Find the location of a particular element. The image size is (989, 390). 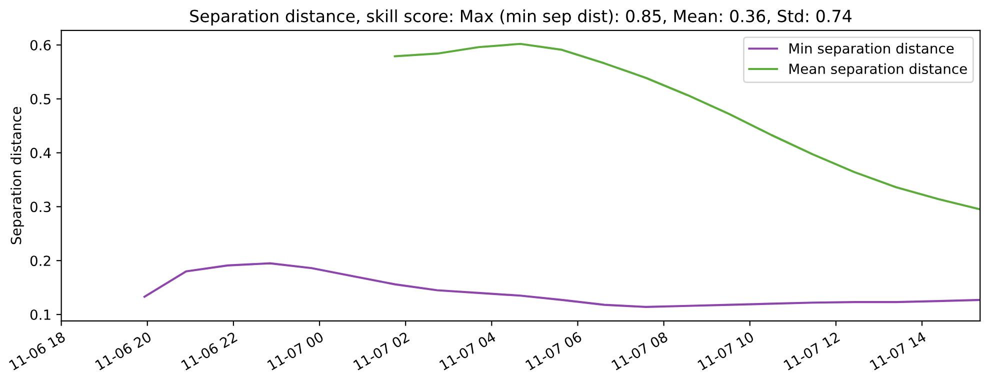

y-tick-label: 0.4 is located at coordinates (40, 153).